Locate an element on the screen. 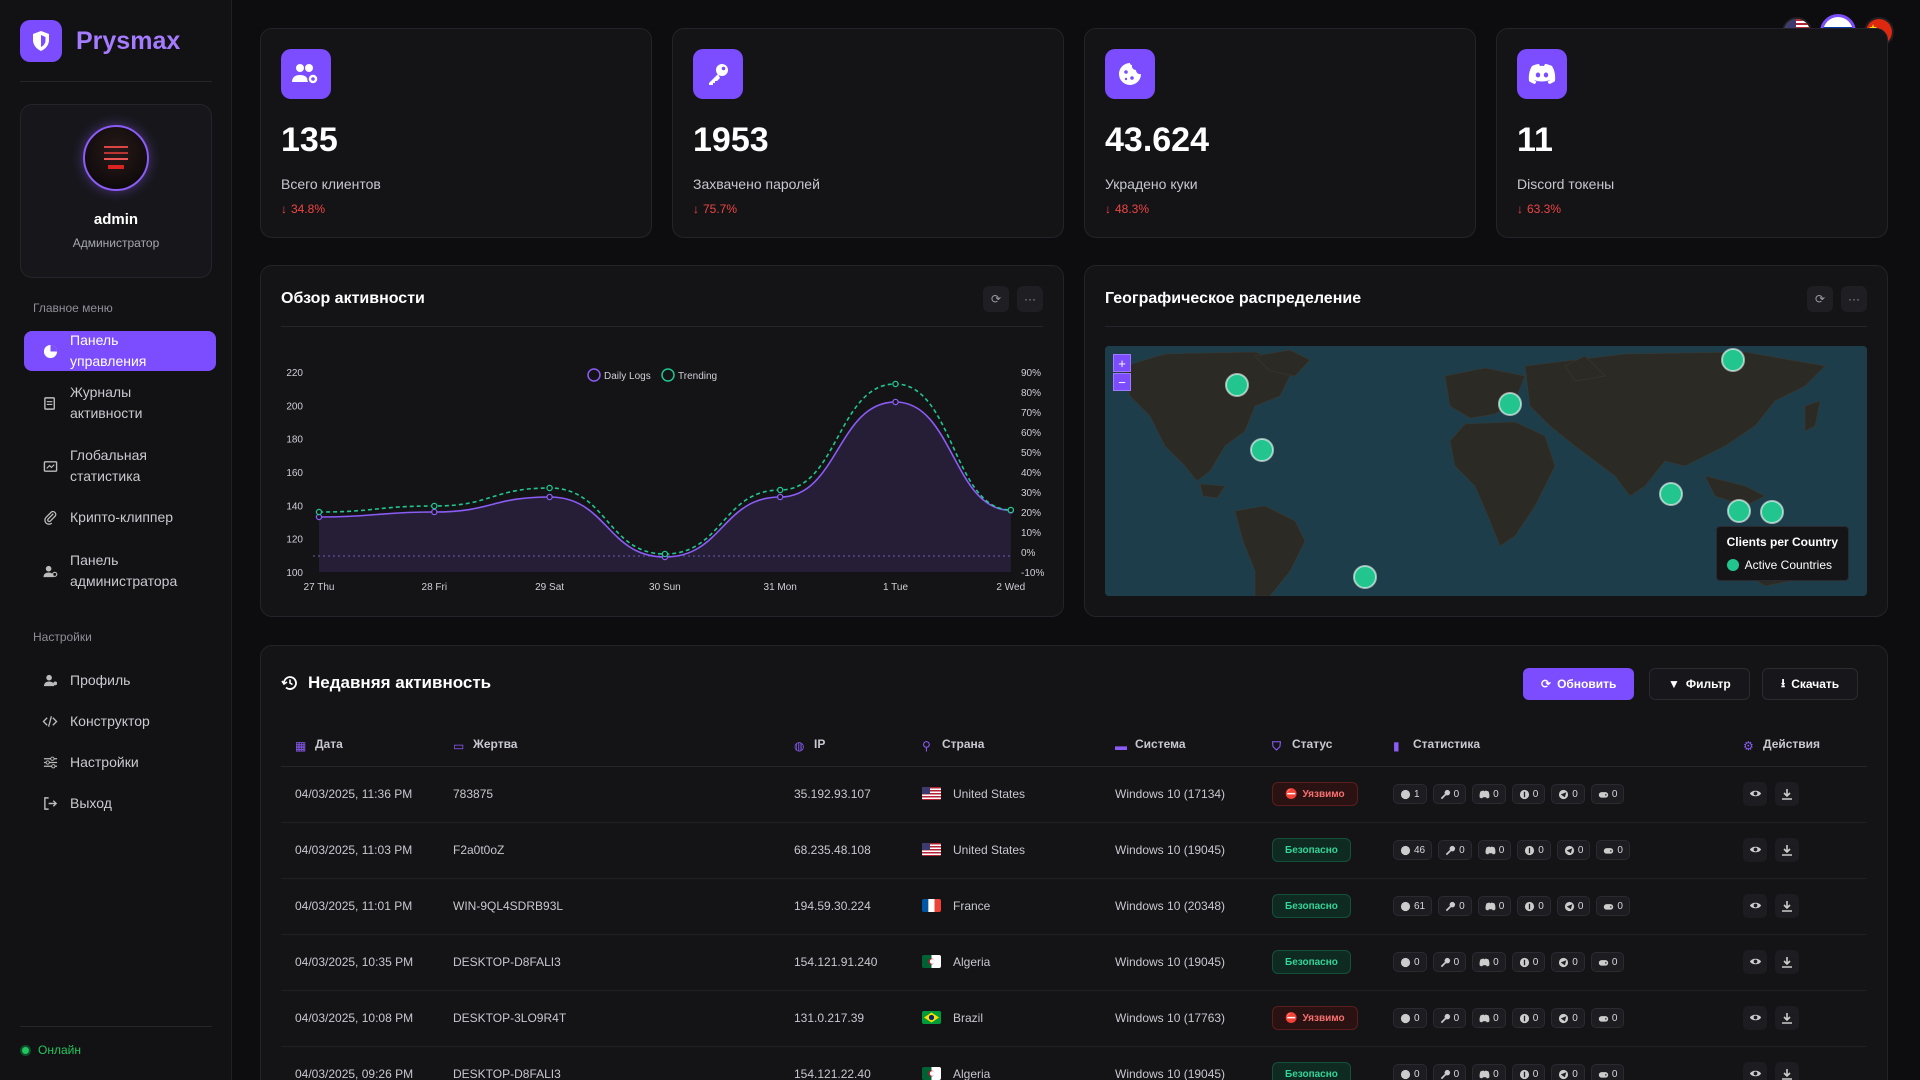 Image resolution: width=1920 pixels, height=1080 pixels. map-legend-title: Clients per Country is located at coordinates (1782, 542).